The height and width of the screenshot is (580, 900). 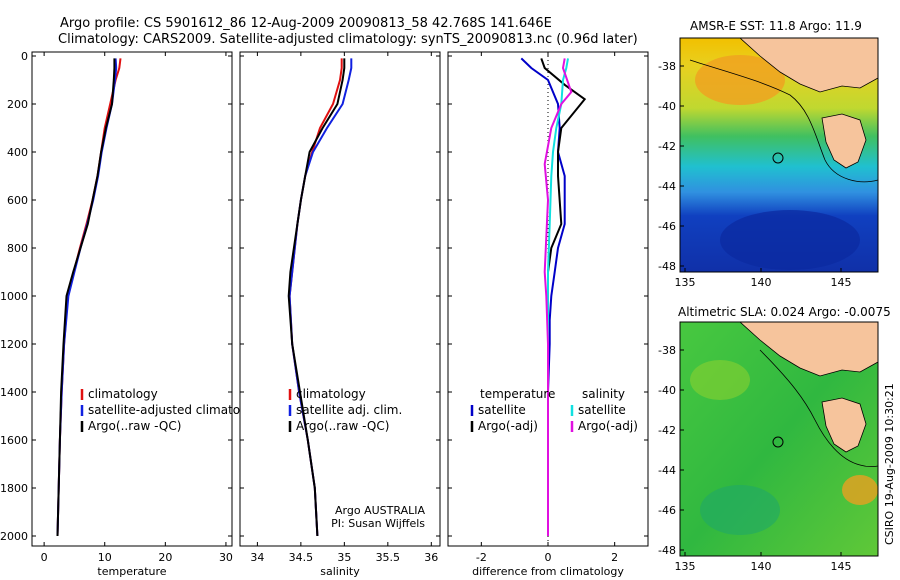 What do you see at coordinates (778, 442) in the screenshot?
I see `argo-float-marker-sla` at bounding box center [778, 442].